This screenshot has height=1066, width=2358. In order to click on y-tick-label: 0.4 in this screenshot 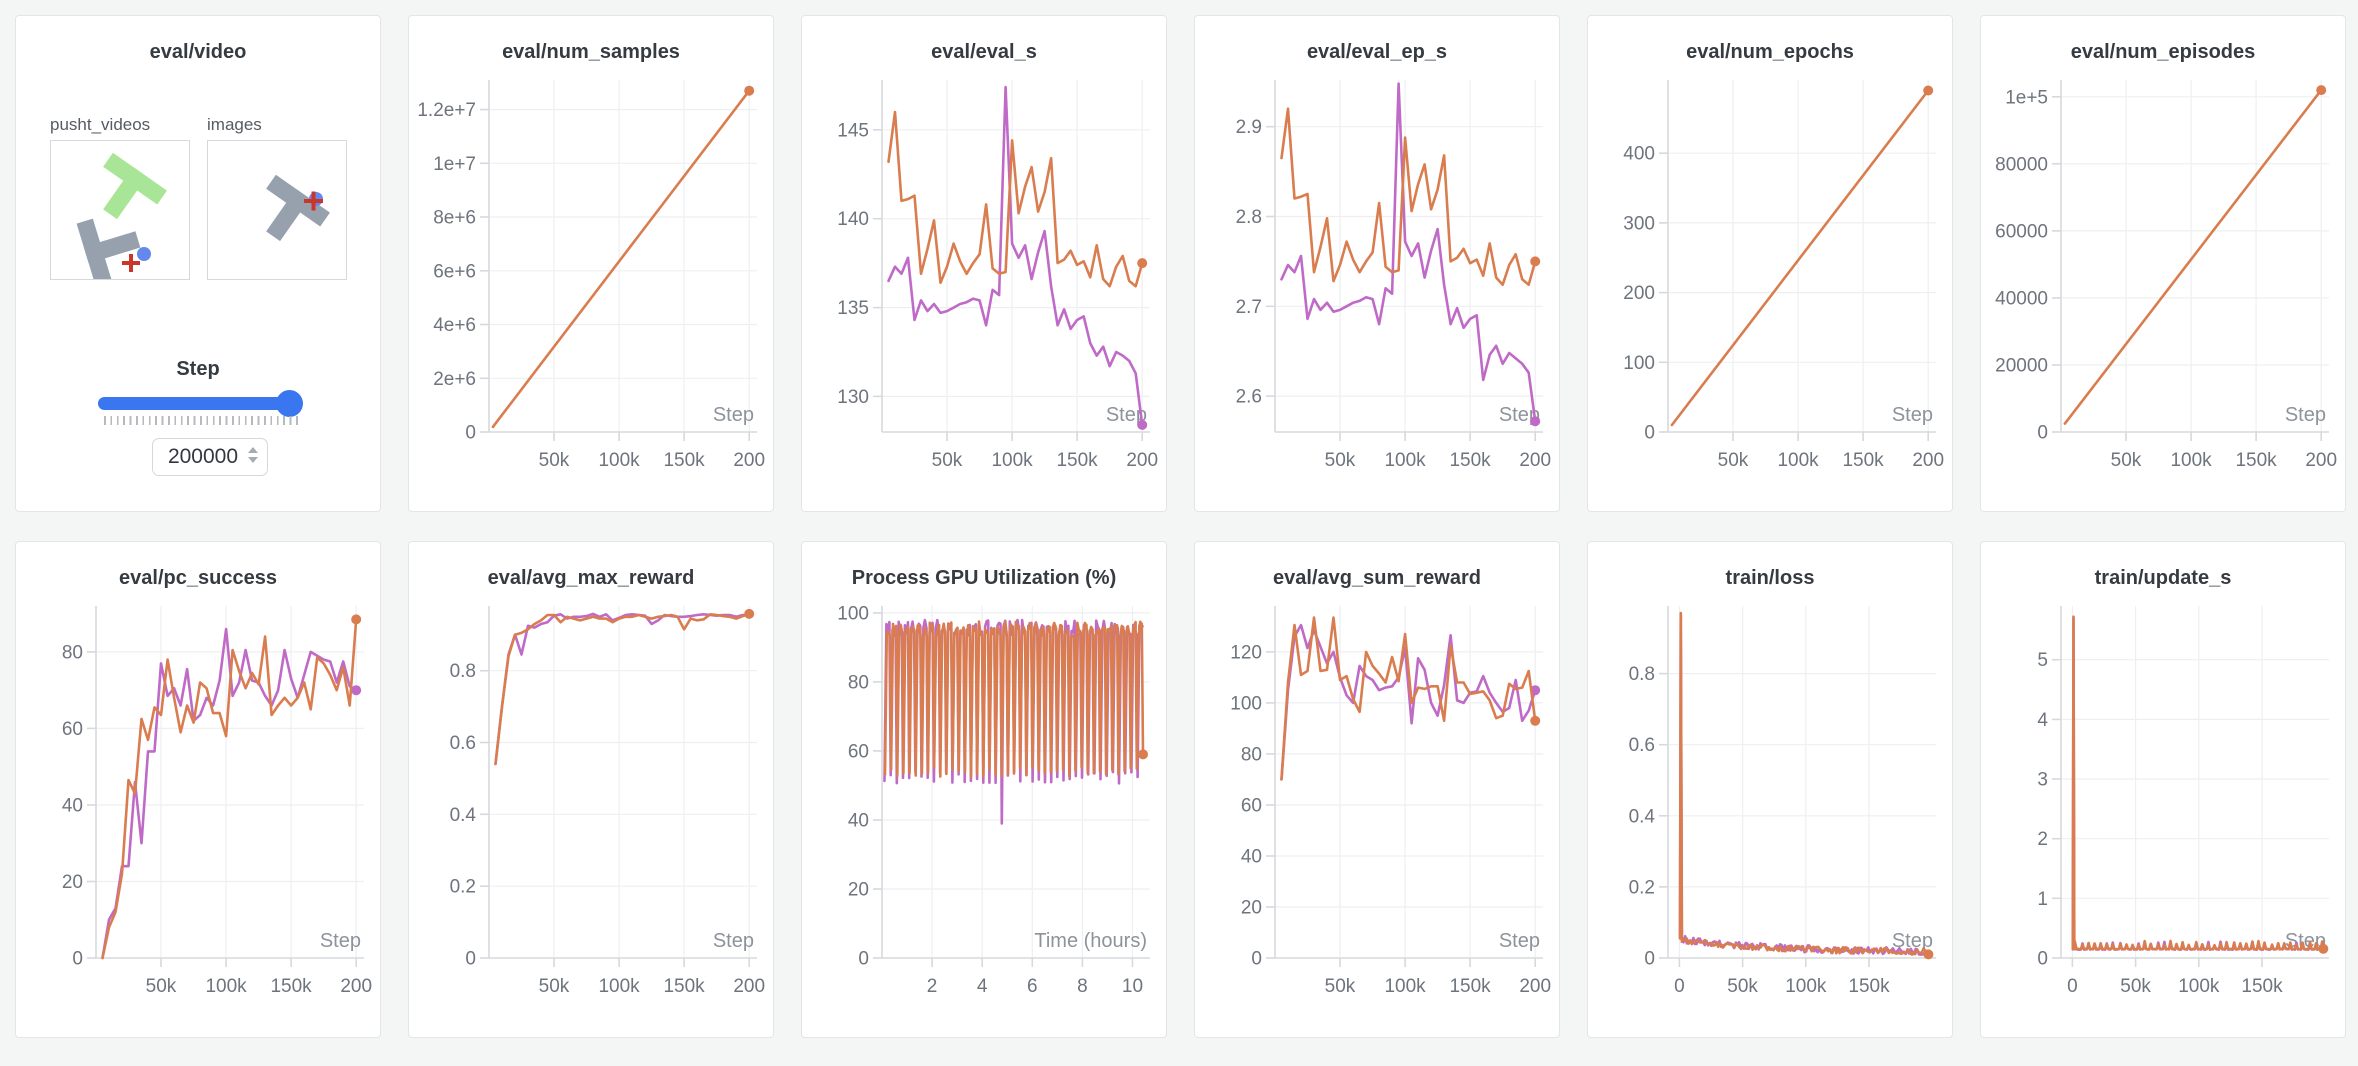, I will do `click(463, 815)`.